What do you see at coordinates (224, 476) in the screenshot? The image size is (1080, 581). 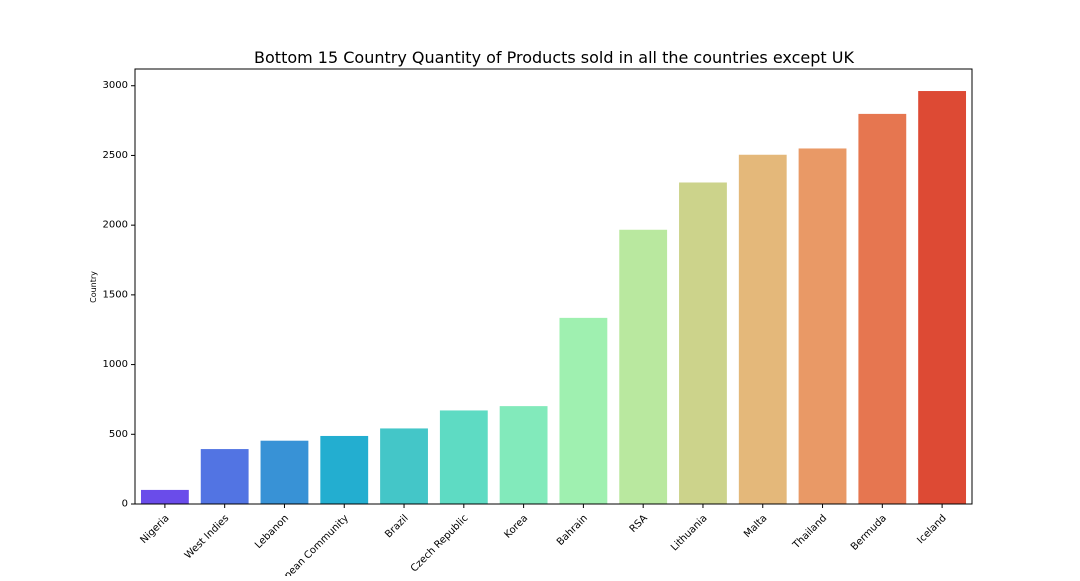 I see `bar-west-indies` at bounding box center [224, 476].